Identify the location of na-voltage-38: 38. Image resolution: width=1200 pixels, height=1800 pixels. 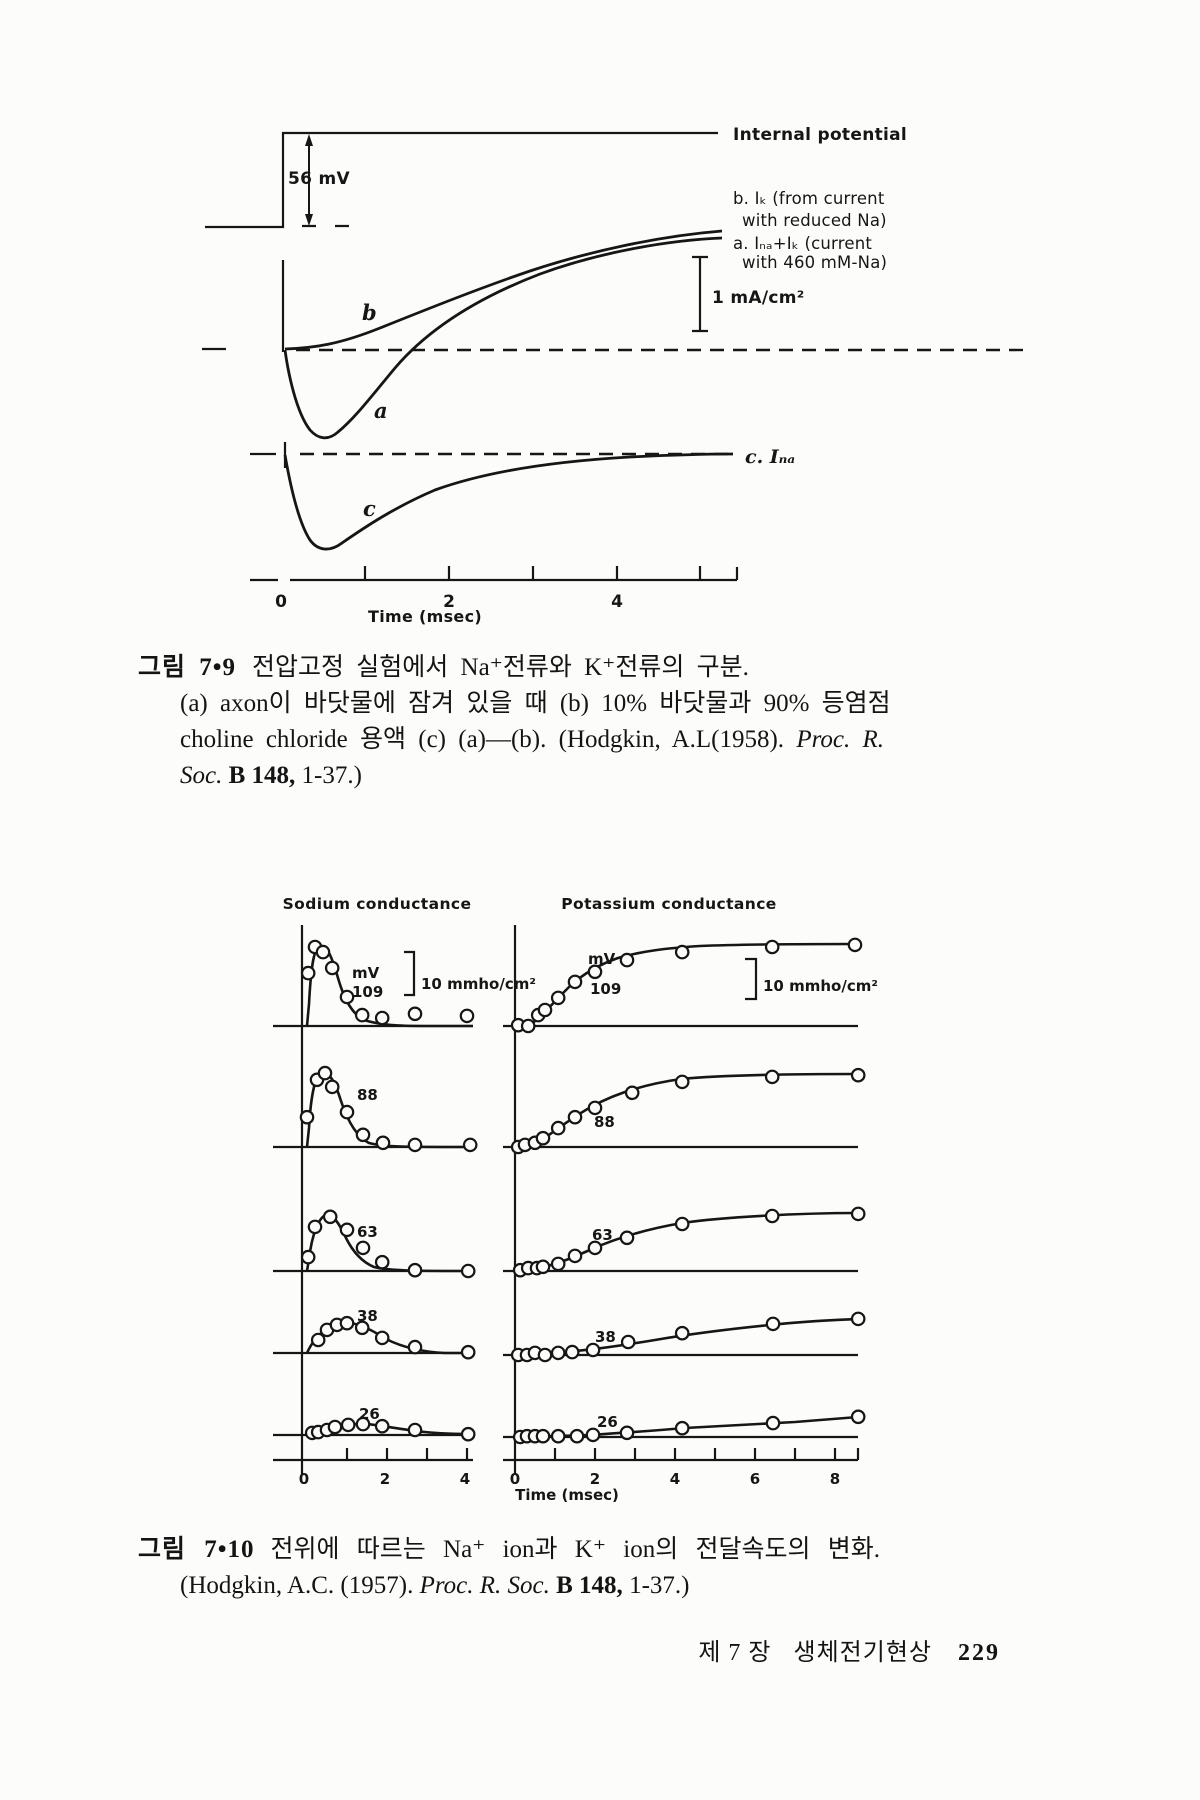
(367, 1316).